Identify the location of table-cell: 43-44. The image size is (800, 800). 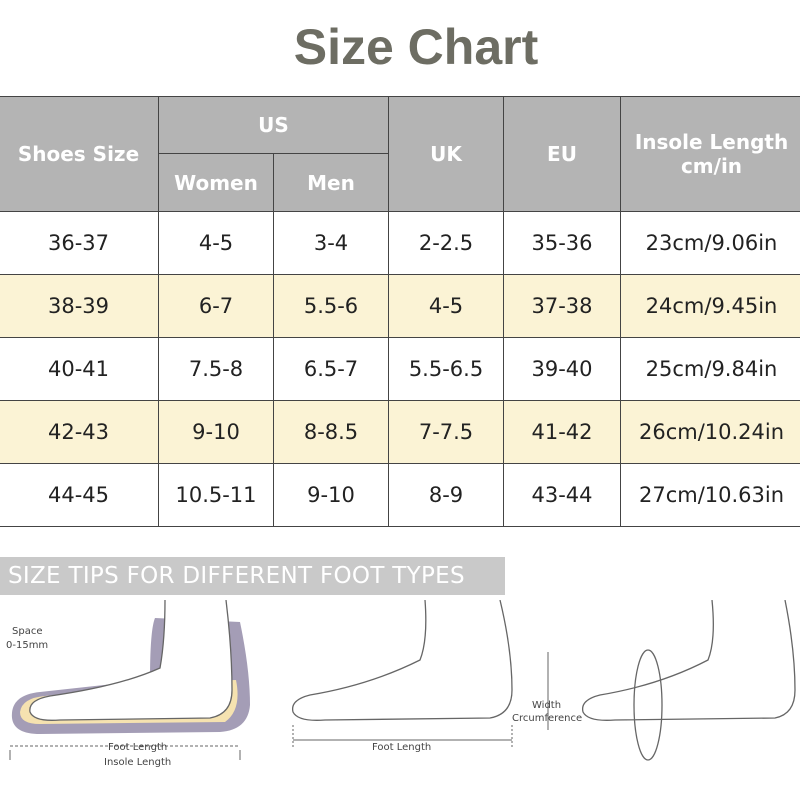
(562, 495).